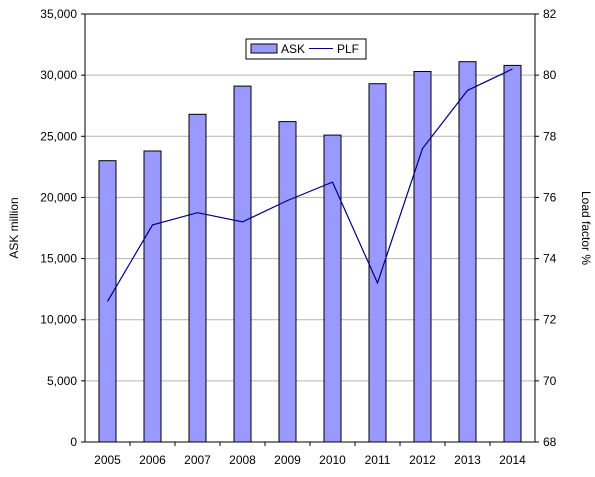 This screenshot has width=595, height=477. I want to click on y2-axis-title: Load factor %, so click(586, 228).